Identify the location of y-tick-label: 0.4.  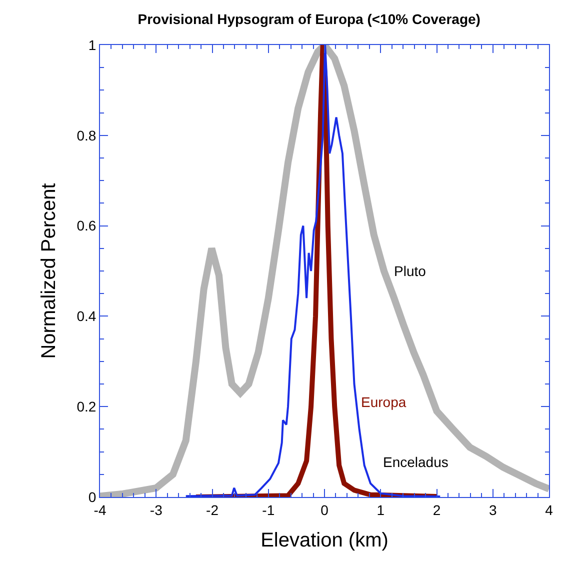
(86, 316).